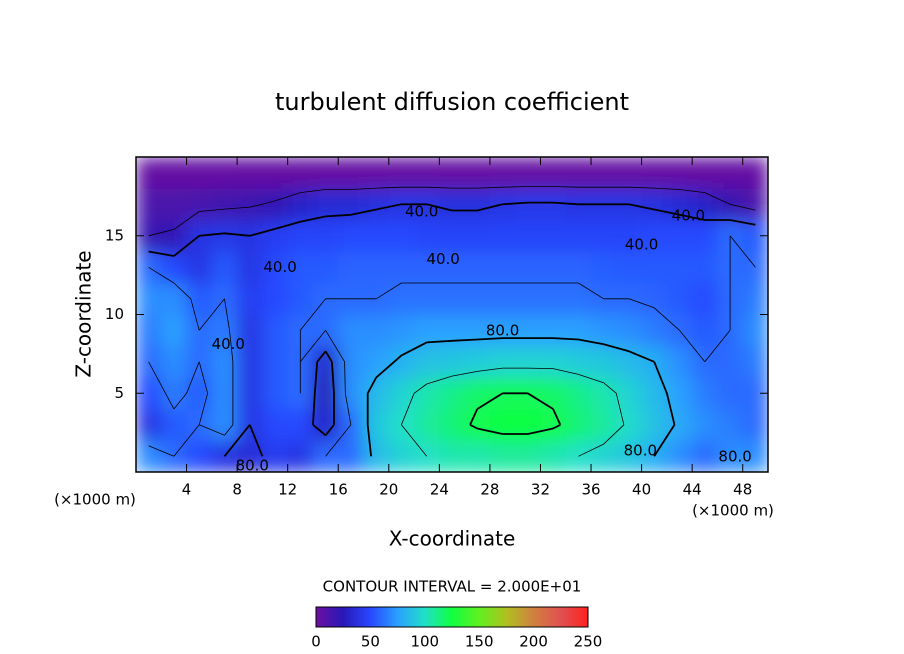  I want to click on y-tick-label: 5, so click(119, 393).